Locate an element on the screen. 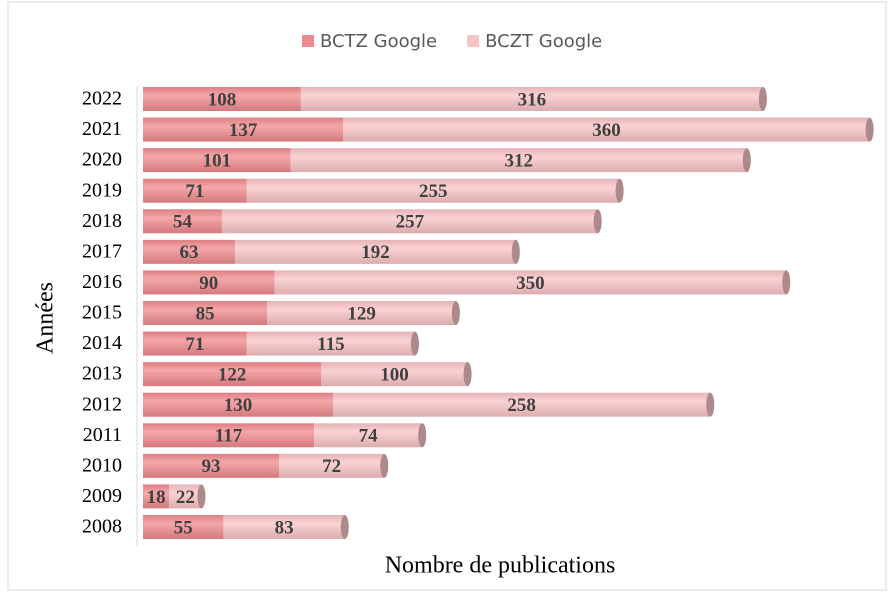 This screenshot has width=889, height=592. data-label: 83 is located at coordinates (284, 527).